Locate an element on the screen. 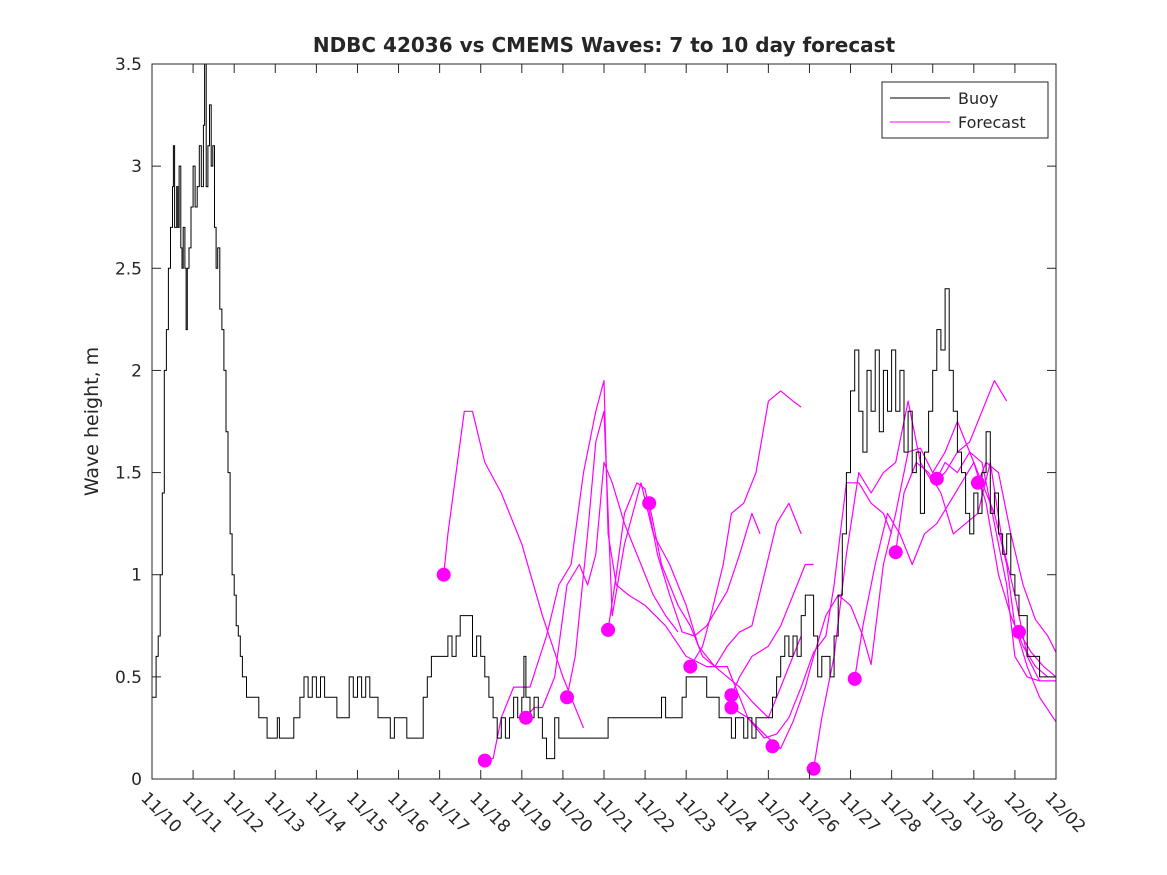 The width and height of the screenshot is (1167, 875). y-tick-label: 3 is located at coordinates (136, 167).